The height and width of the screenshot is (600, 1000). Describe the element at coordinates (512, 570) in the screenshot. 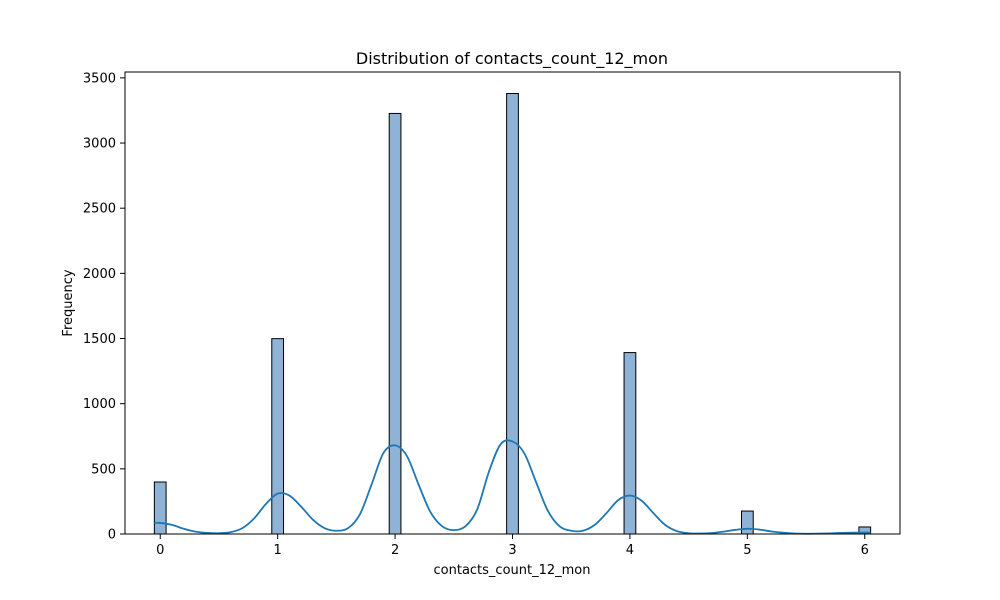

I see `x-axis-label: contacts_count_12_mon` at that location.